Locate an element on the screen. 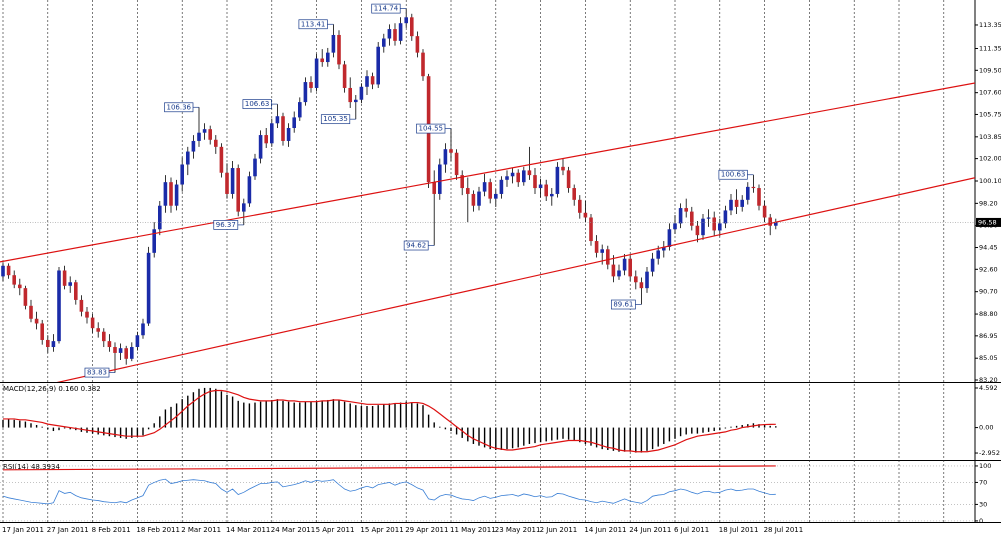 Image resolution: width=1001 pixels, height=538 pixels. x-tick-label: 18 Jul 2011 is located at coordinates (739, 530).